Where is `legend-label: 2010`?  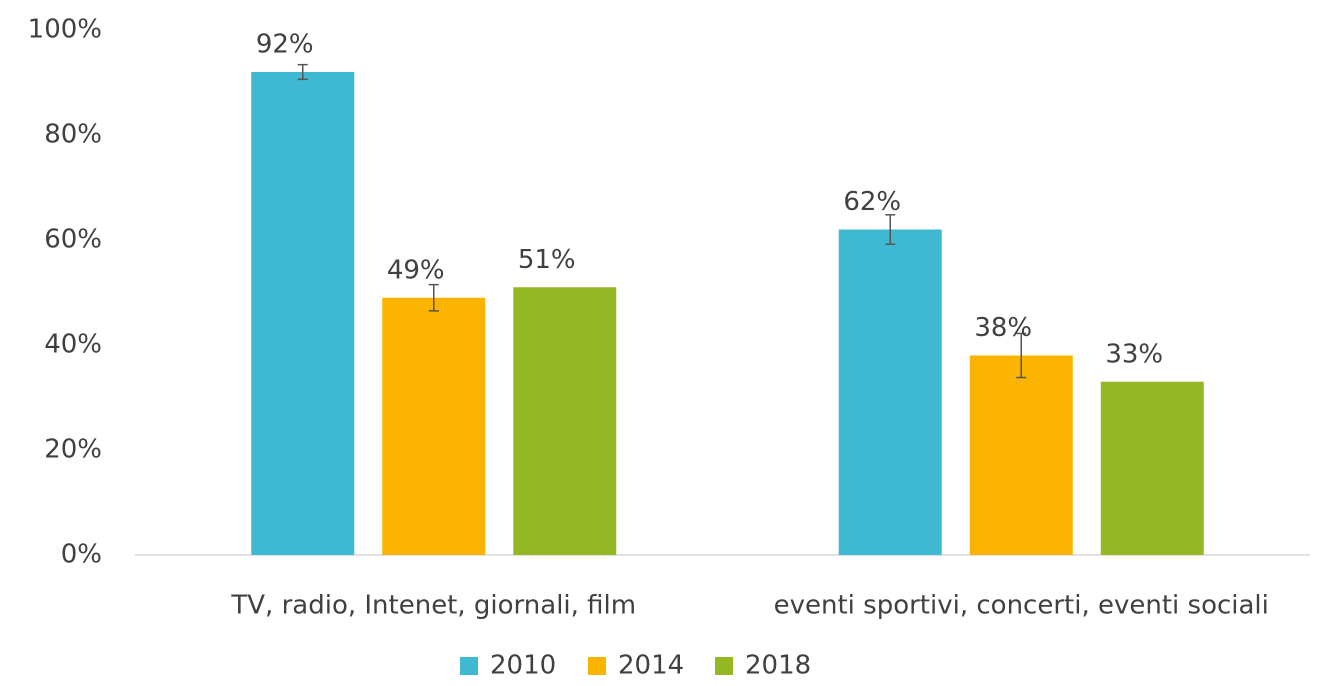
legend-label: 2010 is located at coordinates (523, 666).